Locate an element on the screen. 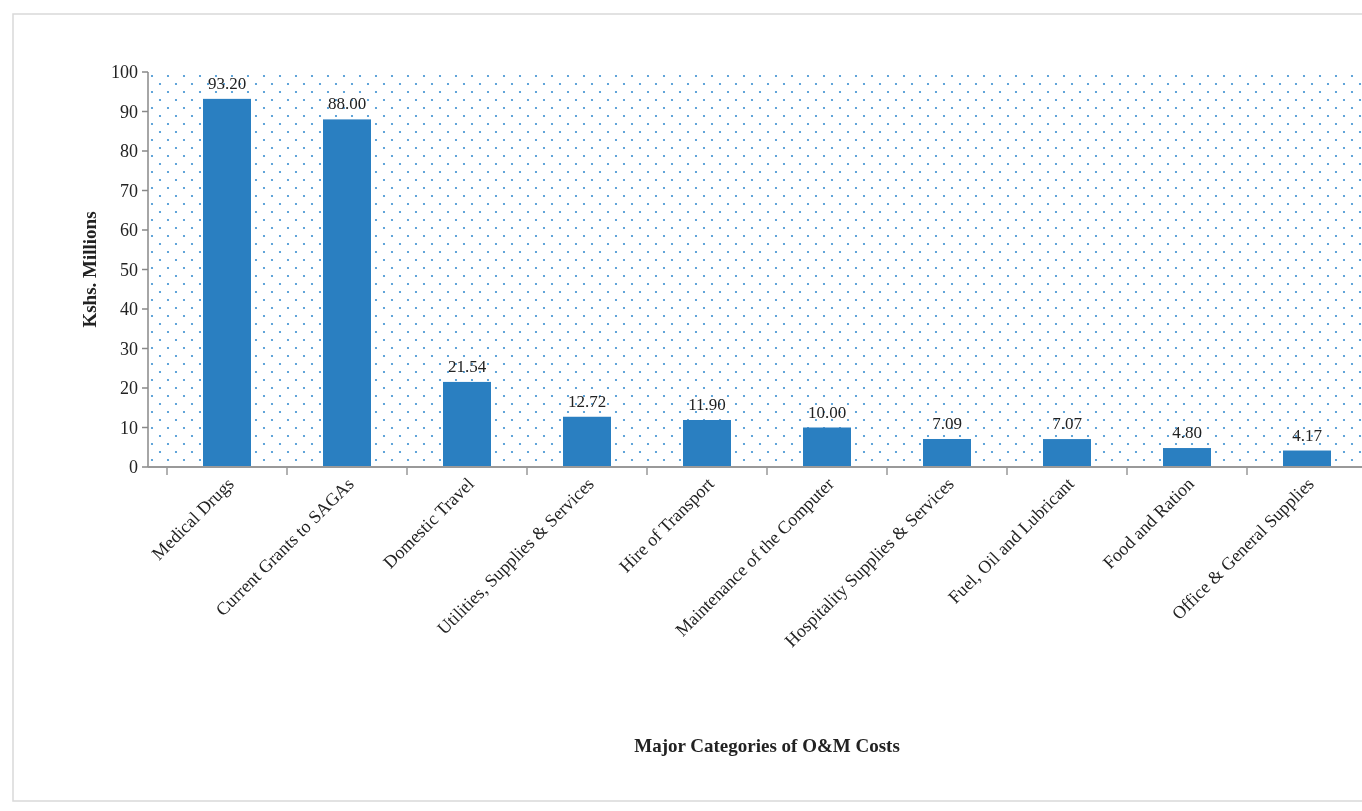 The image size is (1362, 811). data-label: 4.80 is located at coordinates (1187, 433).